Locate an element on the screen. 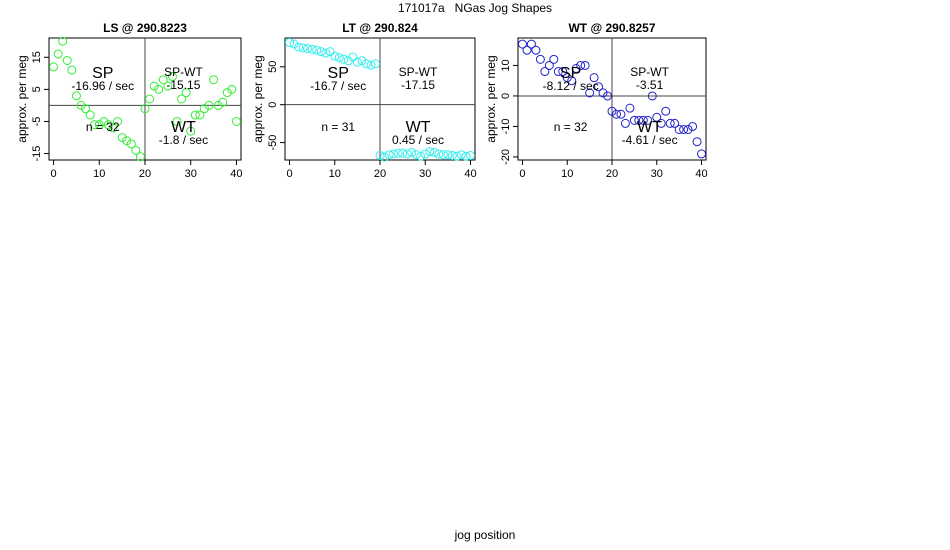  y-tick-label: -5 is located at coordinates (37, 122).